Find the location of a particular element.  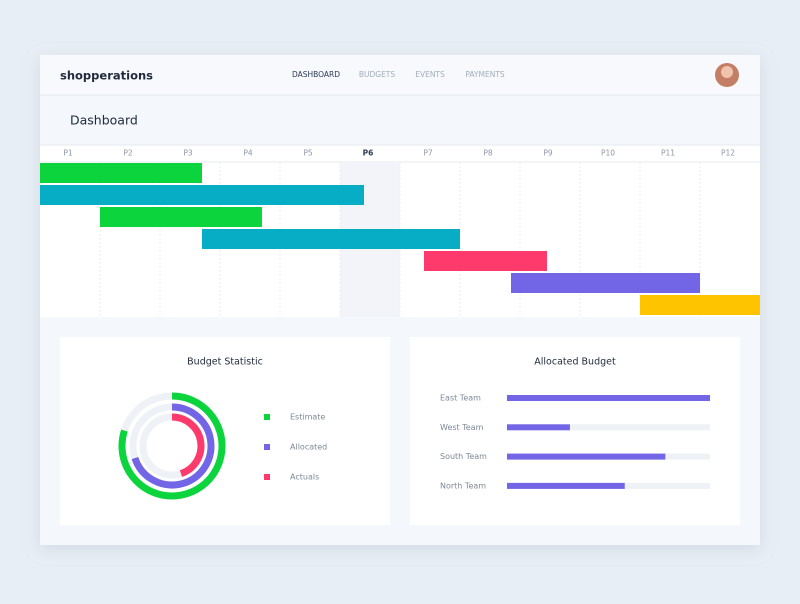

team-label: North Team is located at coordinates (463, 485).